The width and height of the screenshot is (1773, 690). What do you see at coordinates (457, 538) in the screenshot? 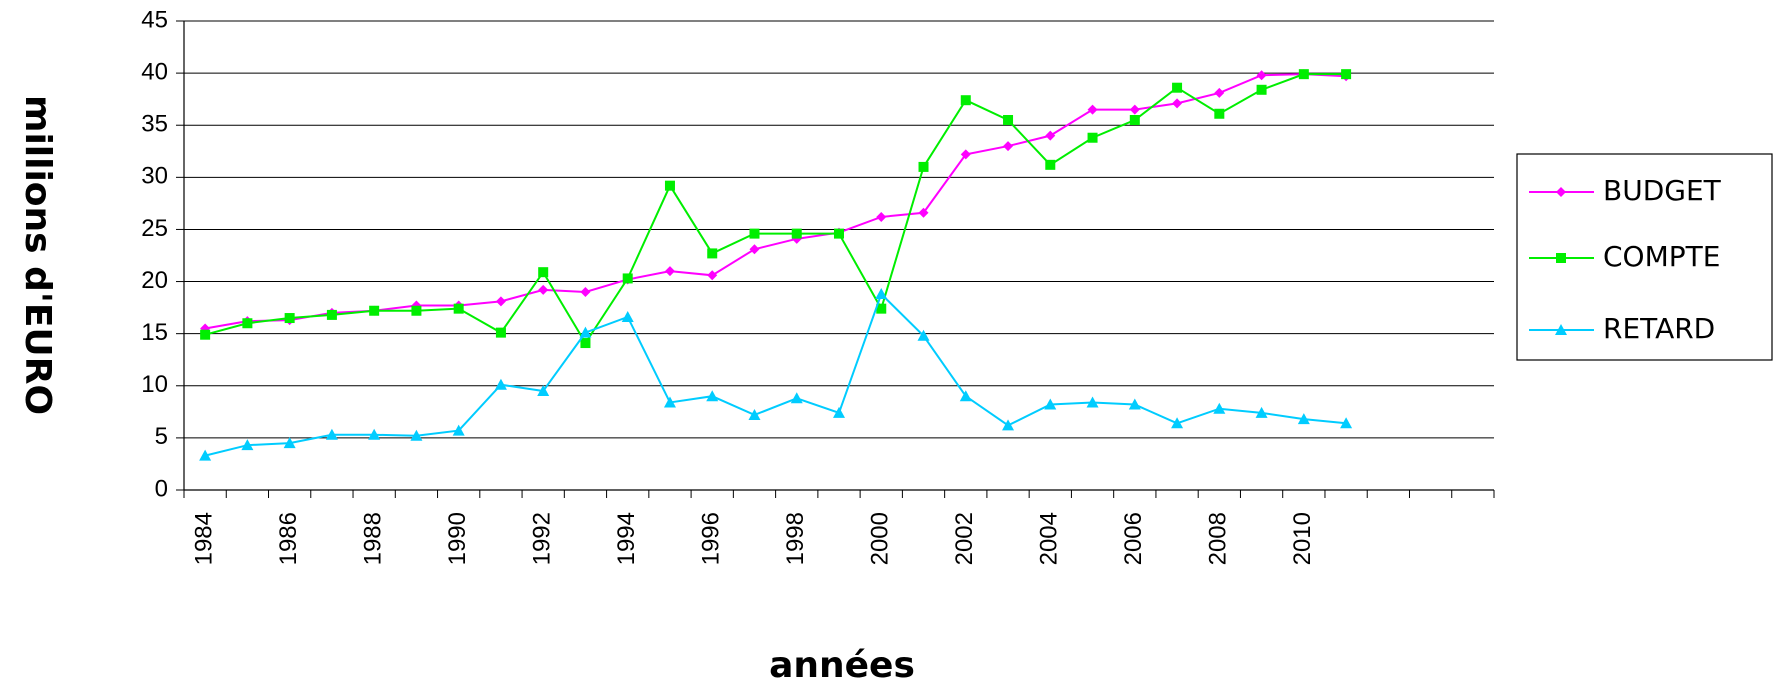
I see `x-tick-label: 1990` at bounding box center [457, 538].